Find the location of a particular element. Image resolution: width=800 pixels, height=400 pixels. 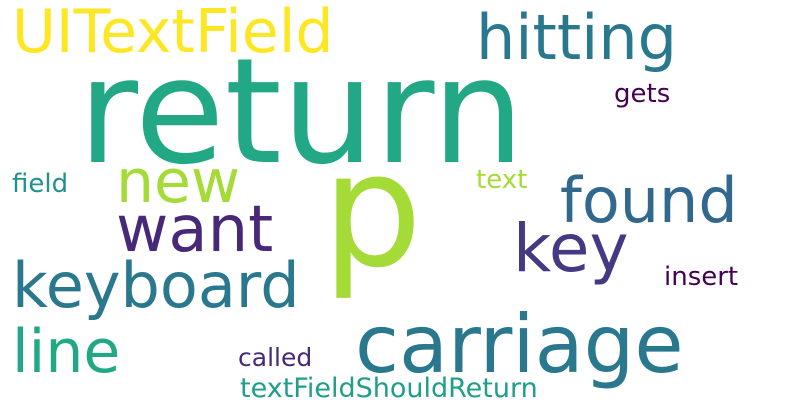

word-p: p is located at coordinates (372, 211).